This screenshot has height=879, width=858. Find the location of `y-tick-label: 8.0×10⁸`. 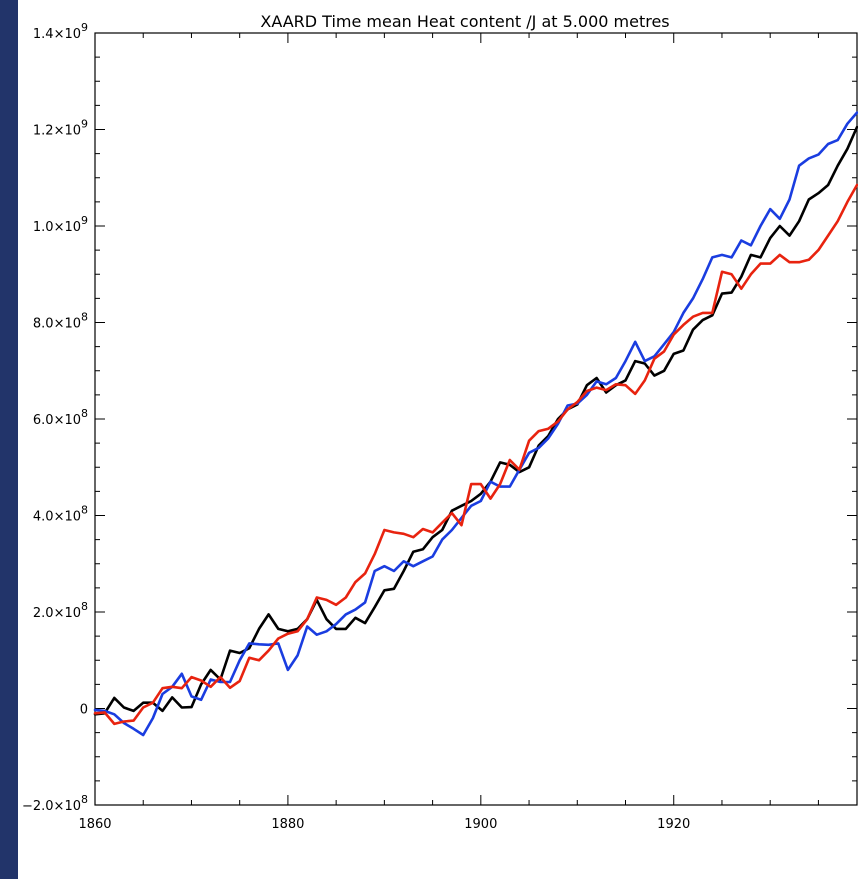

y-tick-label: 8.0×10⁸ is located at coordinates (60, 321).